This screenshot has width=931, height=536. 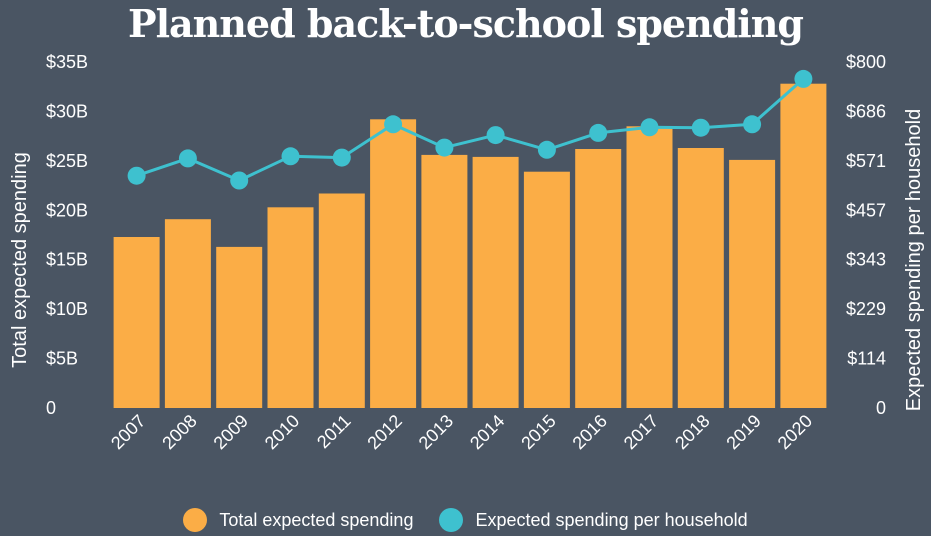 What do you see at coordinates (231, 432) in the screenshot?
I see `x-tick-label: 2009` at bounding box center [231, 432].